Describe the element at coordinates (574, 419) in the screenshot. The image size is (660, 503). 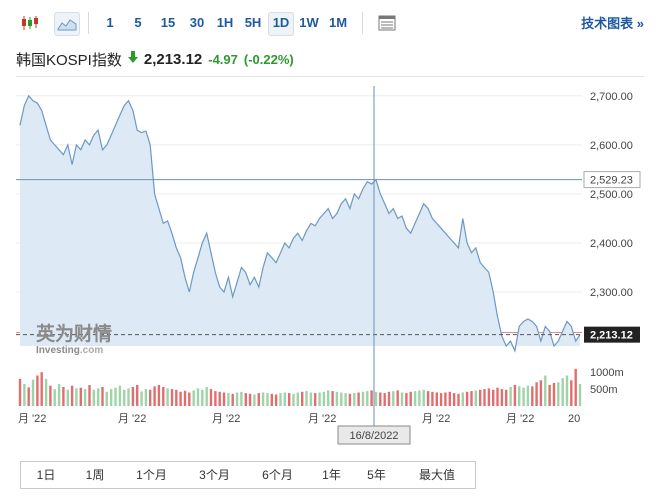
I see `x-tick-label: 20` at that location.